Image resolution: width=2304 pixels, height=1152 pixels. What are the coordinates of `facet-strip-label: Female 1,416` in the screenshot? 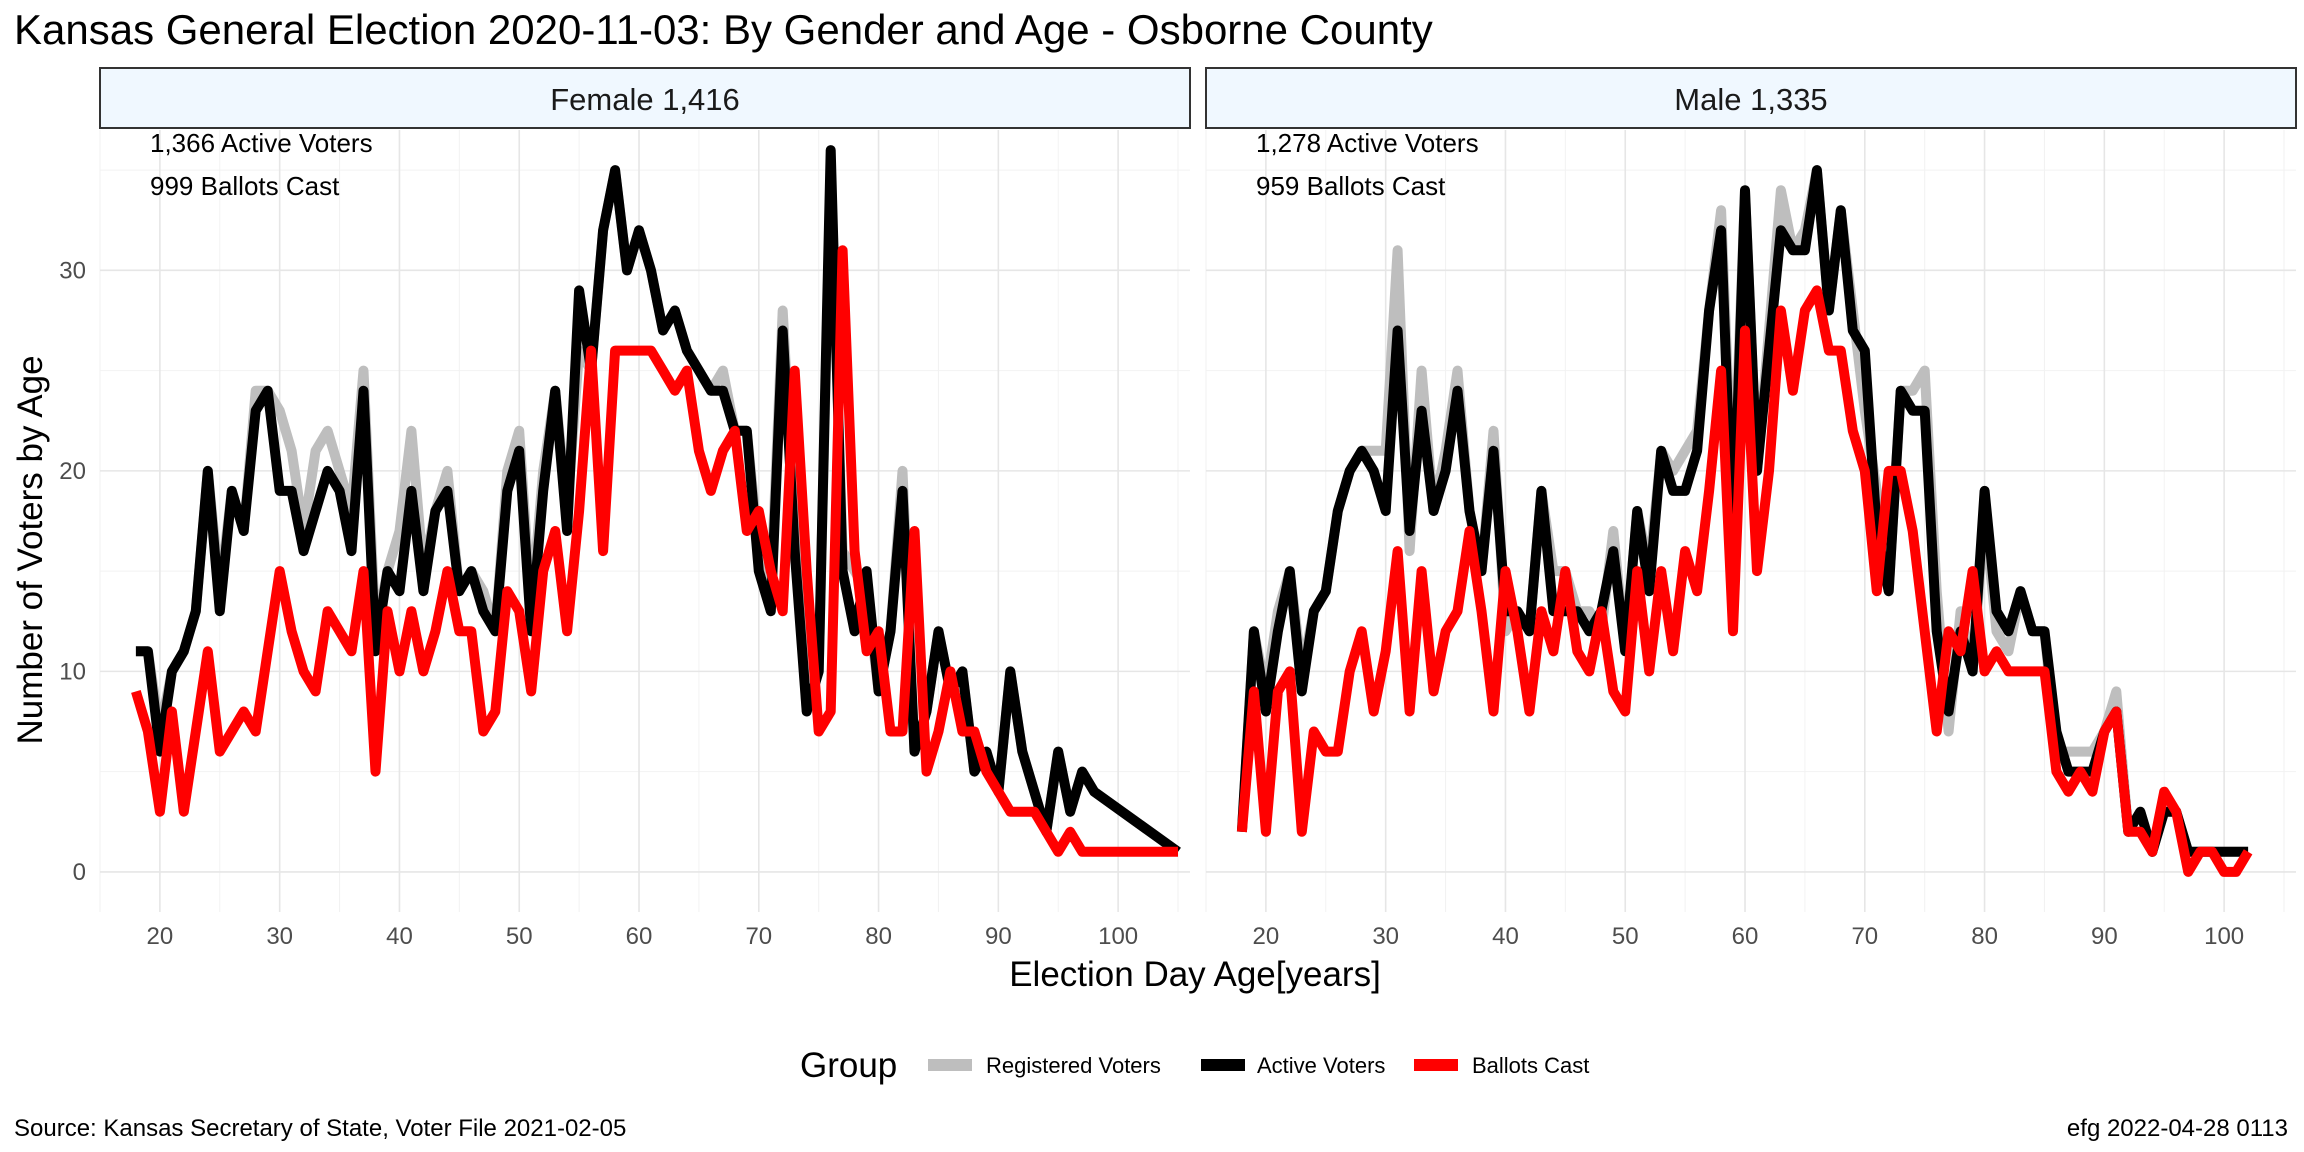 It's located at (645, 99).